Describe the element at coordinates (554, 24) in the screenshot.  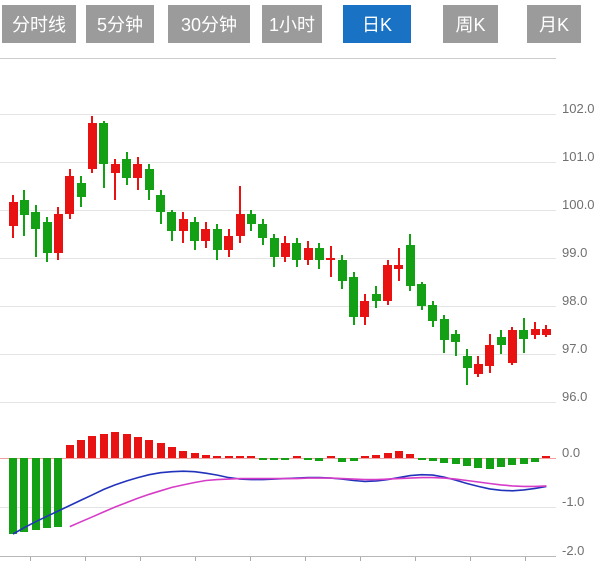
I see `tab-monthly-k: 月K` at that location.